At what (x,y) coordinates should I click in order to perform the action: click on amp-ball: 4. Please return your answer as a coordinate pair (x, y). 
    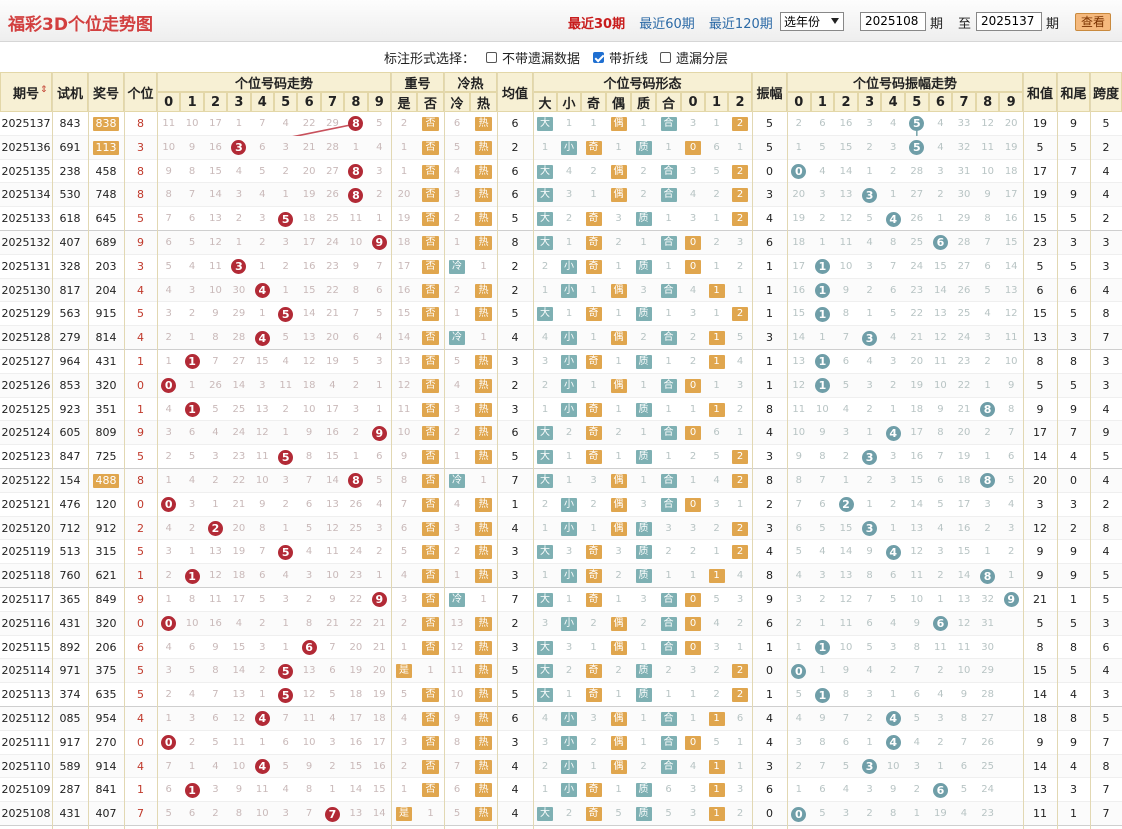
    Looking at the image, I should click on (893, 743).